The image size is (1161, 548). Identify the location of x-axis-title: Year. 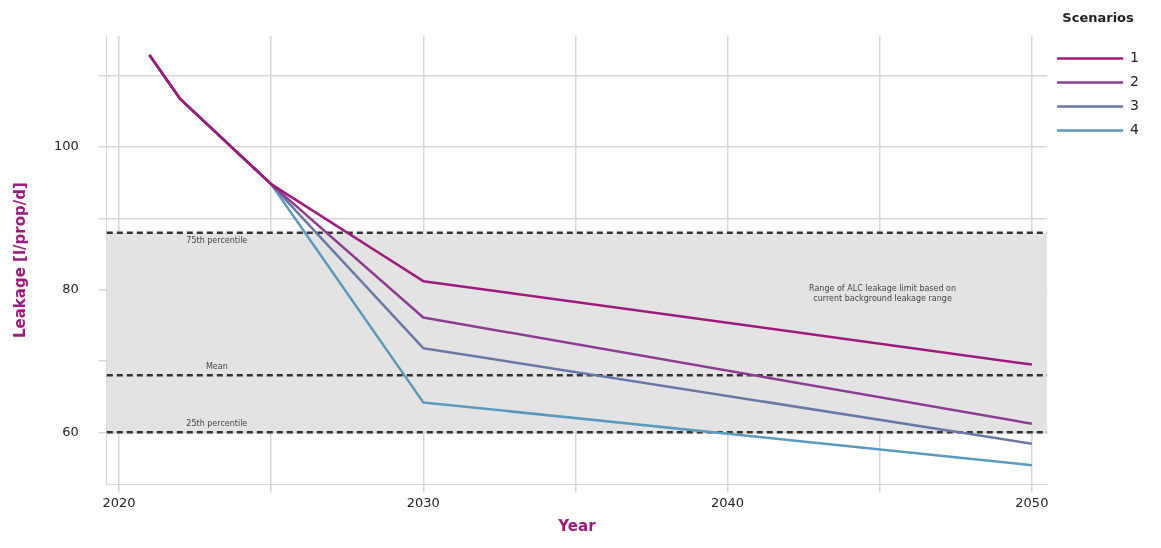
(577, 525).